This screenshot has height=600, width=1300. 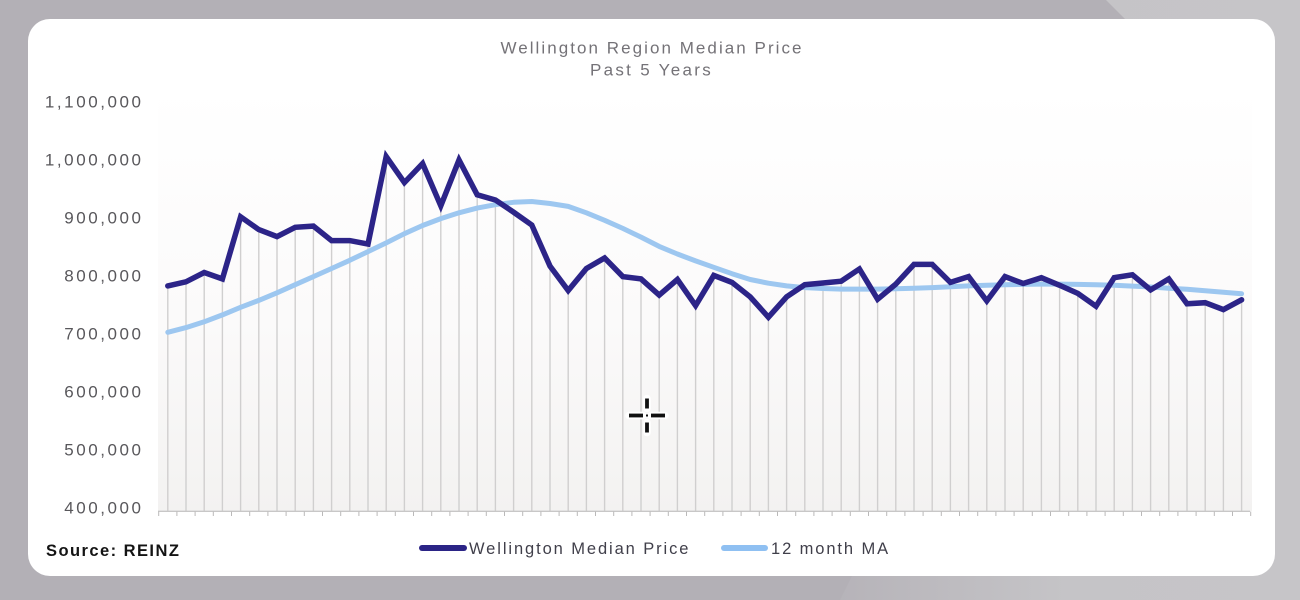 What do you see at coordinates (103, 392) in the screenshot?
I see `svg-text: 600,000` at bounding box center [103, 392].